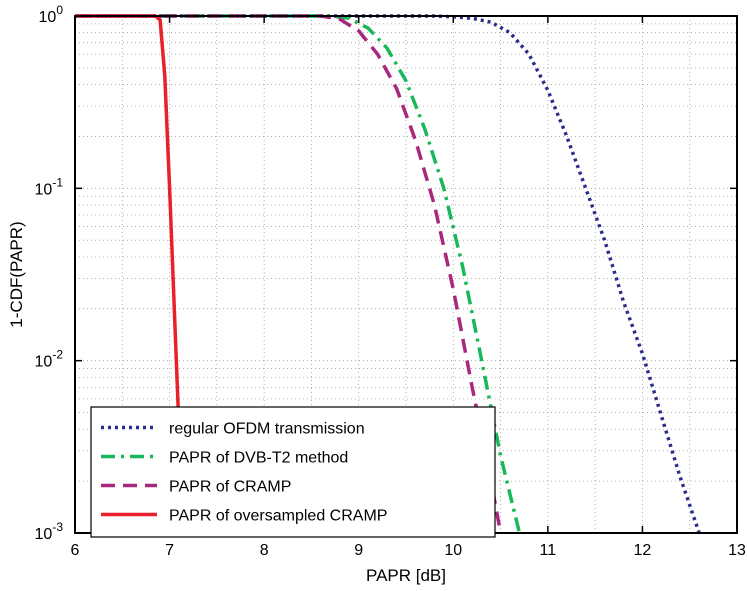  Describe the element at coordinates (548, 550) in the screenshot. I see `x-tick-label: 11` at that location.